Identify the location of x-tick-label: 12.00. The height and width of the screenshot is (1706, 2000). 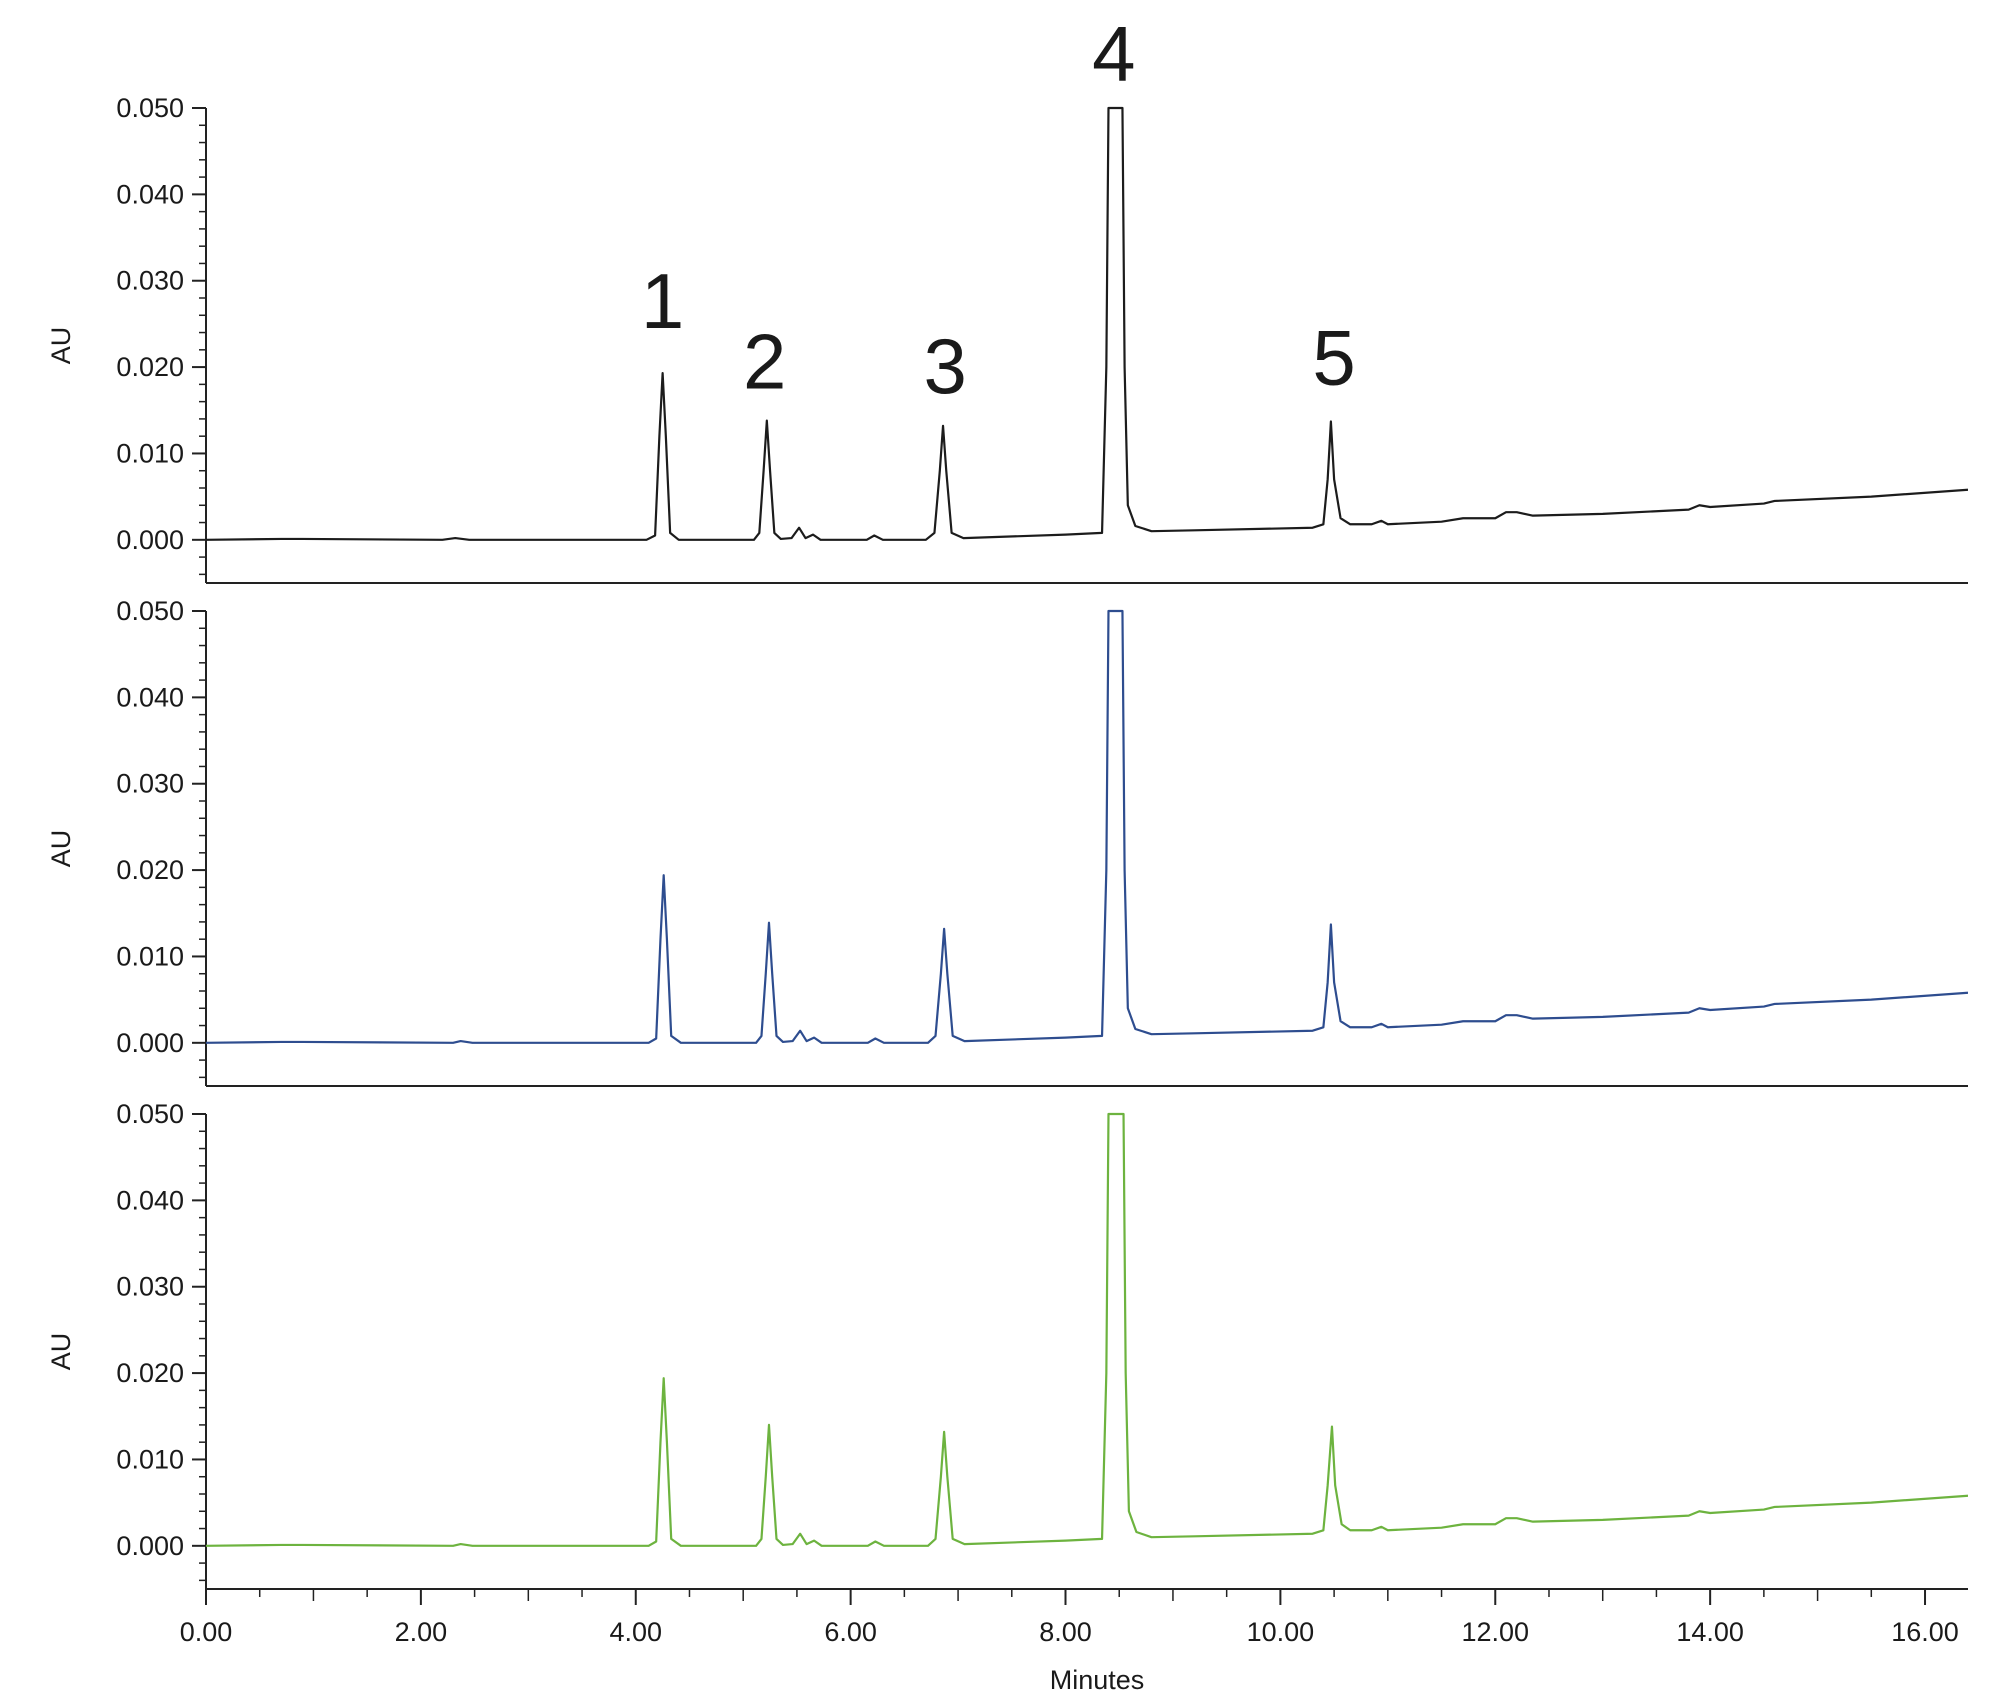
(1495, 1632).